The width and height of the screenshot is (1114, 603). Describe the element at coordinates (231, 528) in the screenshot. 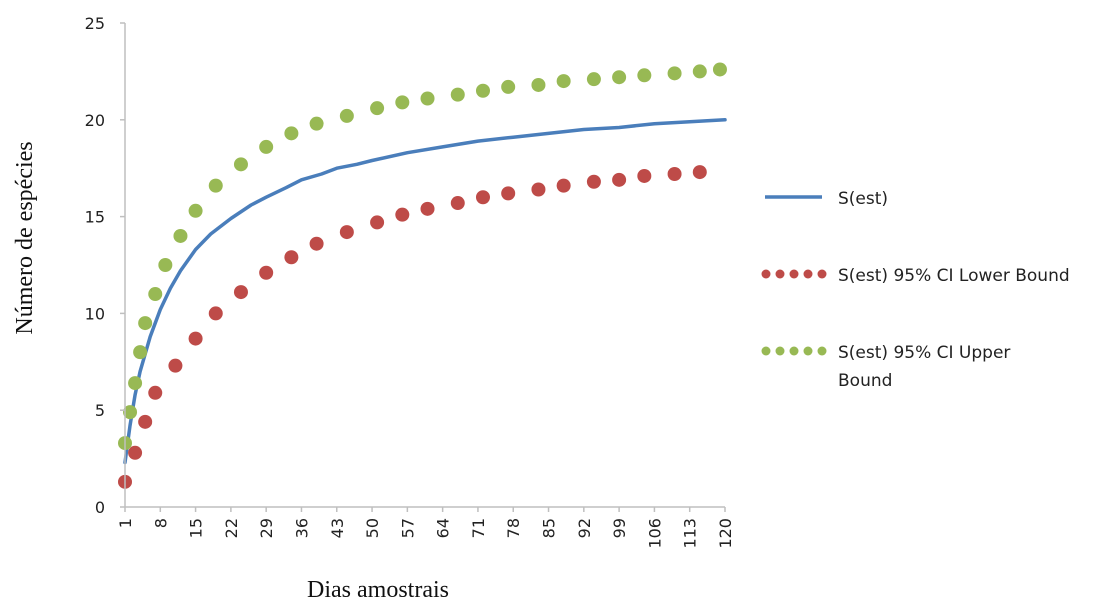

I see `x-tick-label: 22` at that location.